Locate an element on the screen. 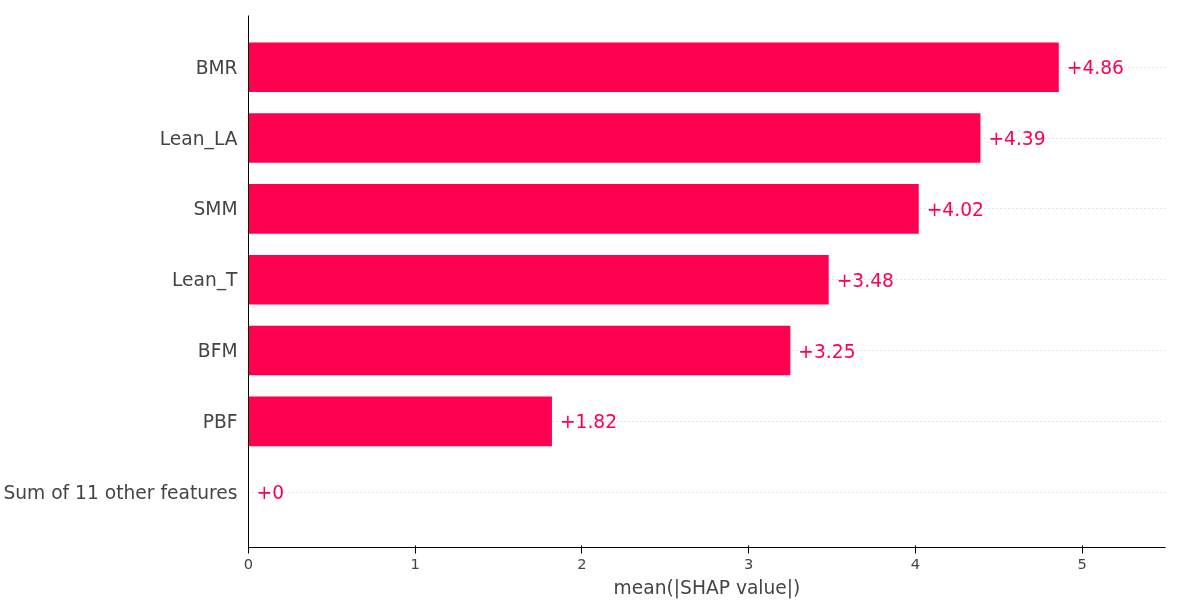 The height and width of the screenshot is (606, 1192). data-label: +4.86 is located at coordinates (1095, 68).